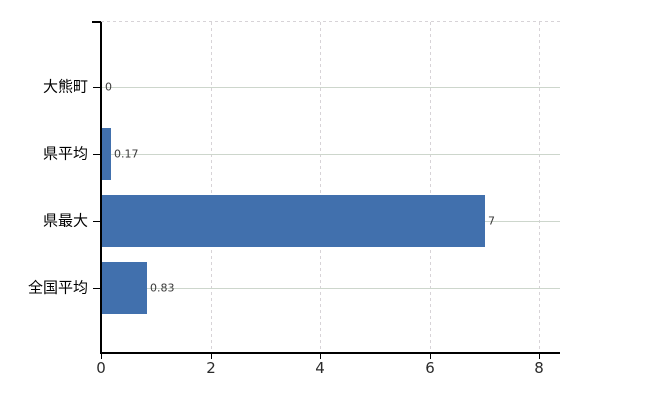 This screenshot has height=400, width=650. Describe the element at coordinates (101, 368) in the screenshot. I see `x-tick-label: 0` at that location.